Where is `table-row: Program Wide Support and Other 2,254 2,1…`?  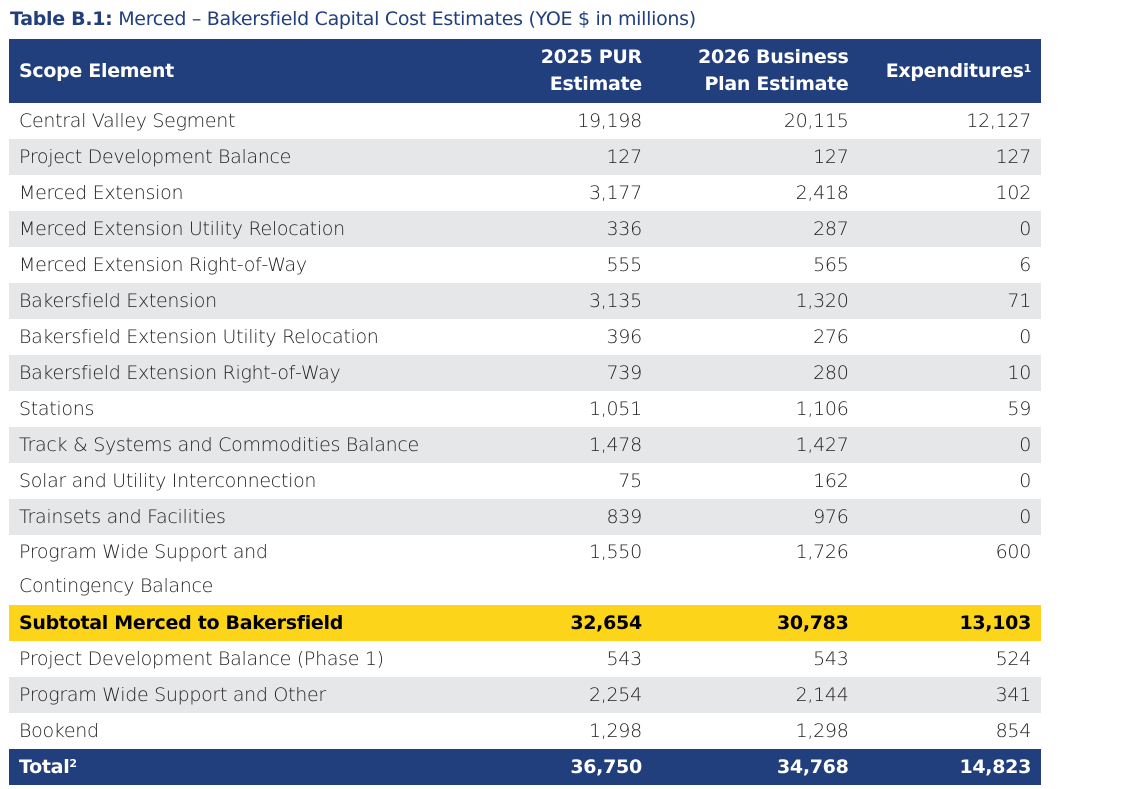 table-row: Program Wide Support and Other 2,254 2,1… is located at coordinates (525, 695).